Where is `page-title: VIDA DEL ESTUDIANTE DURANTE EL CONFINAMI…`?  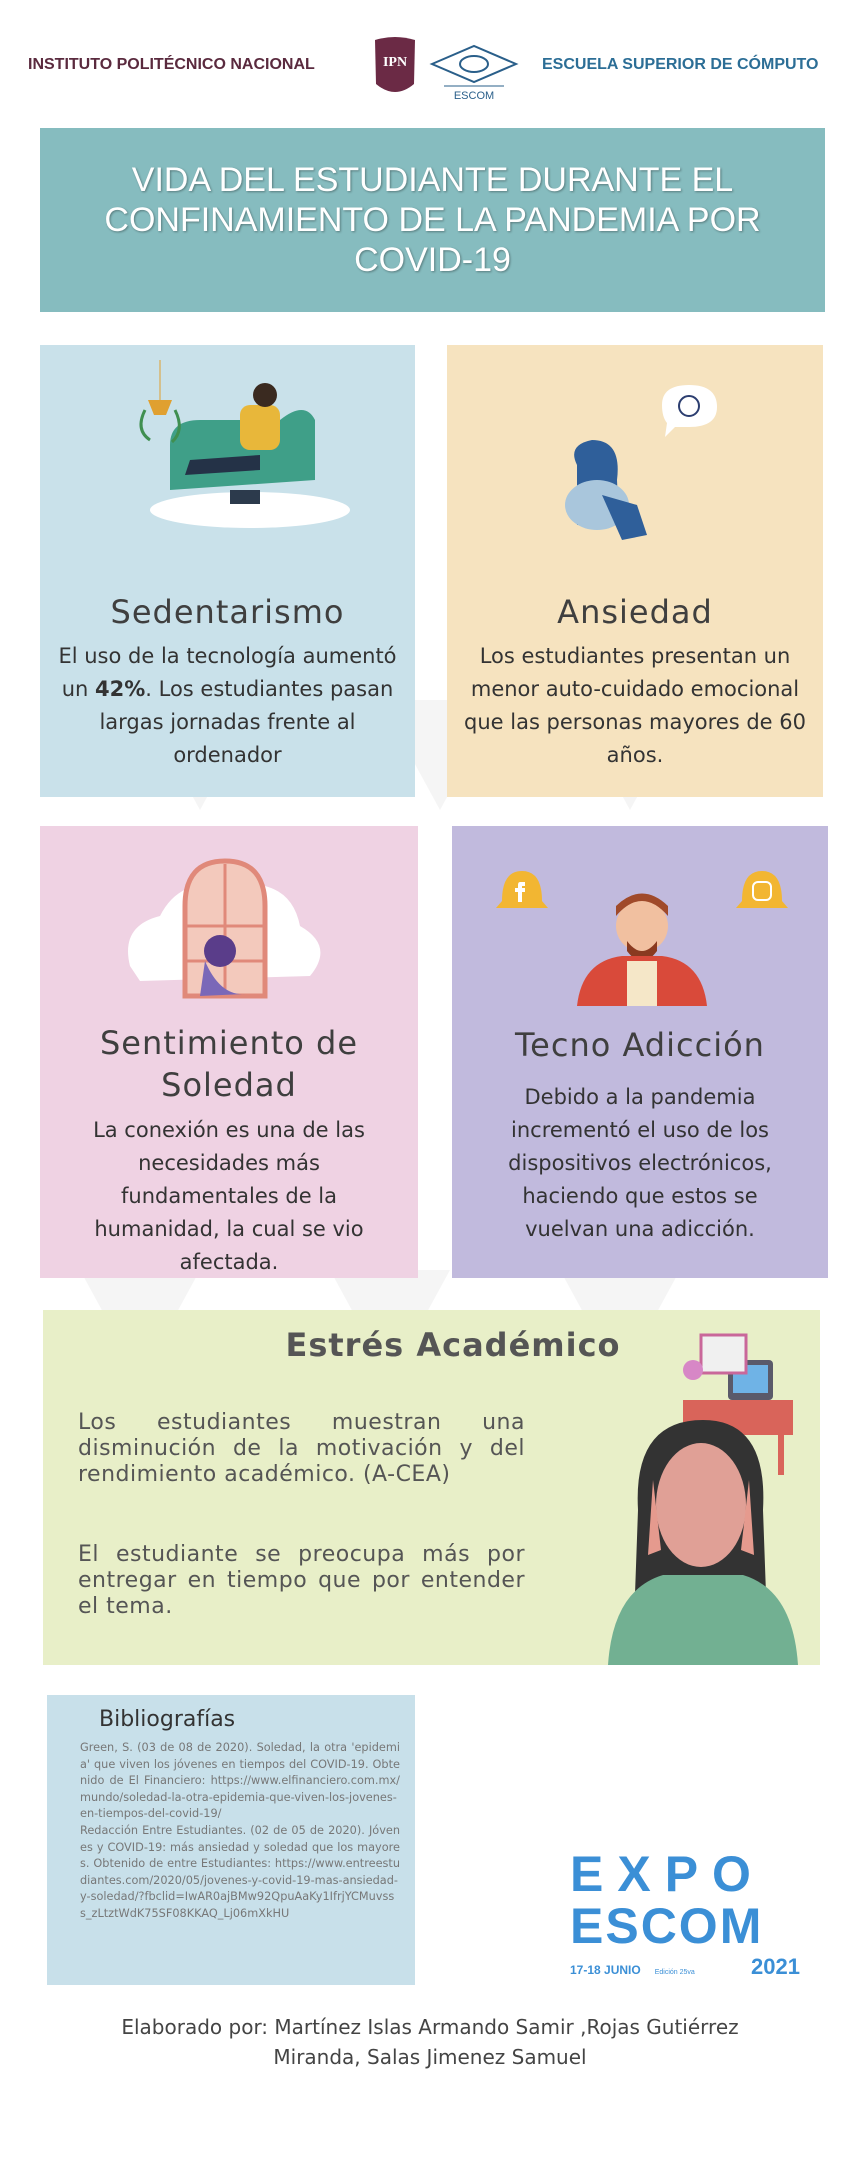 page-title: VIDA DEL ESTUDIANTE DURANTE EL CONFINAMI… is located at coordinates (432, 220).